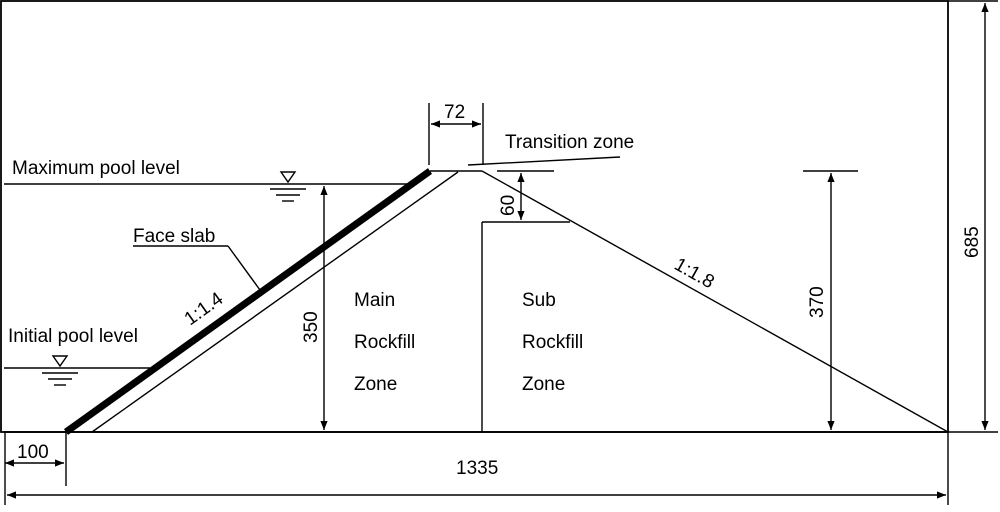 This screenshot has width=1000, height=512. I want to click on upstream-height-value: 350, so click(311, 327).